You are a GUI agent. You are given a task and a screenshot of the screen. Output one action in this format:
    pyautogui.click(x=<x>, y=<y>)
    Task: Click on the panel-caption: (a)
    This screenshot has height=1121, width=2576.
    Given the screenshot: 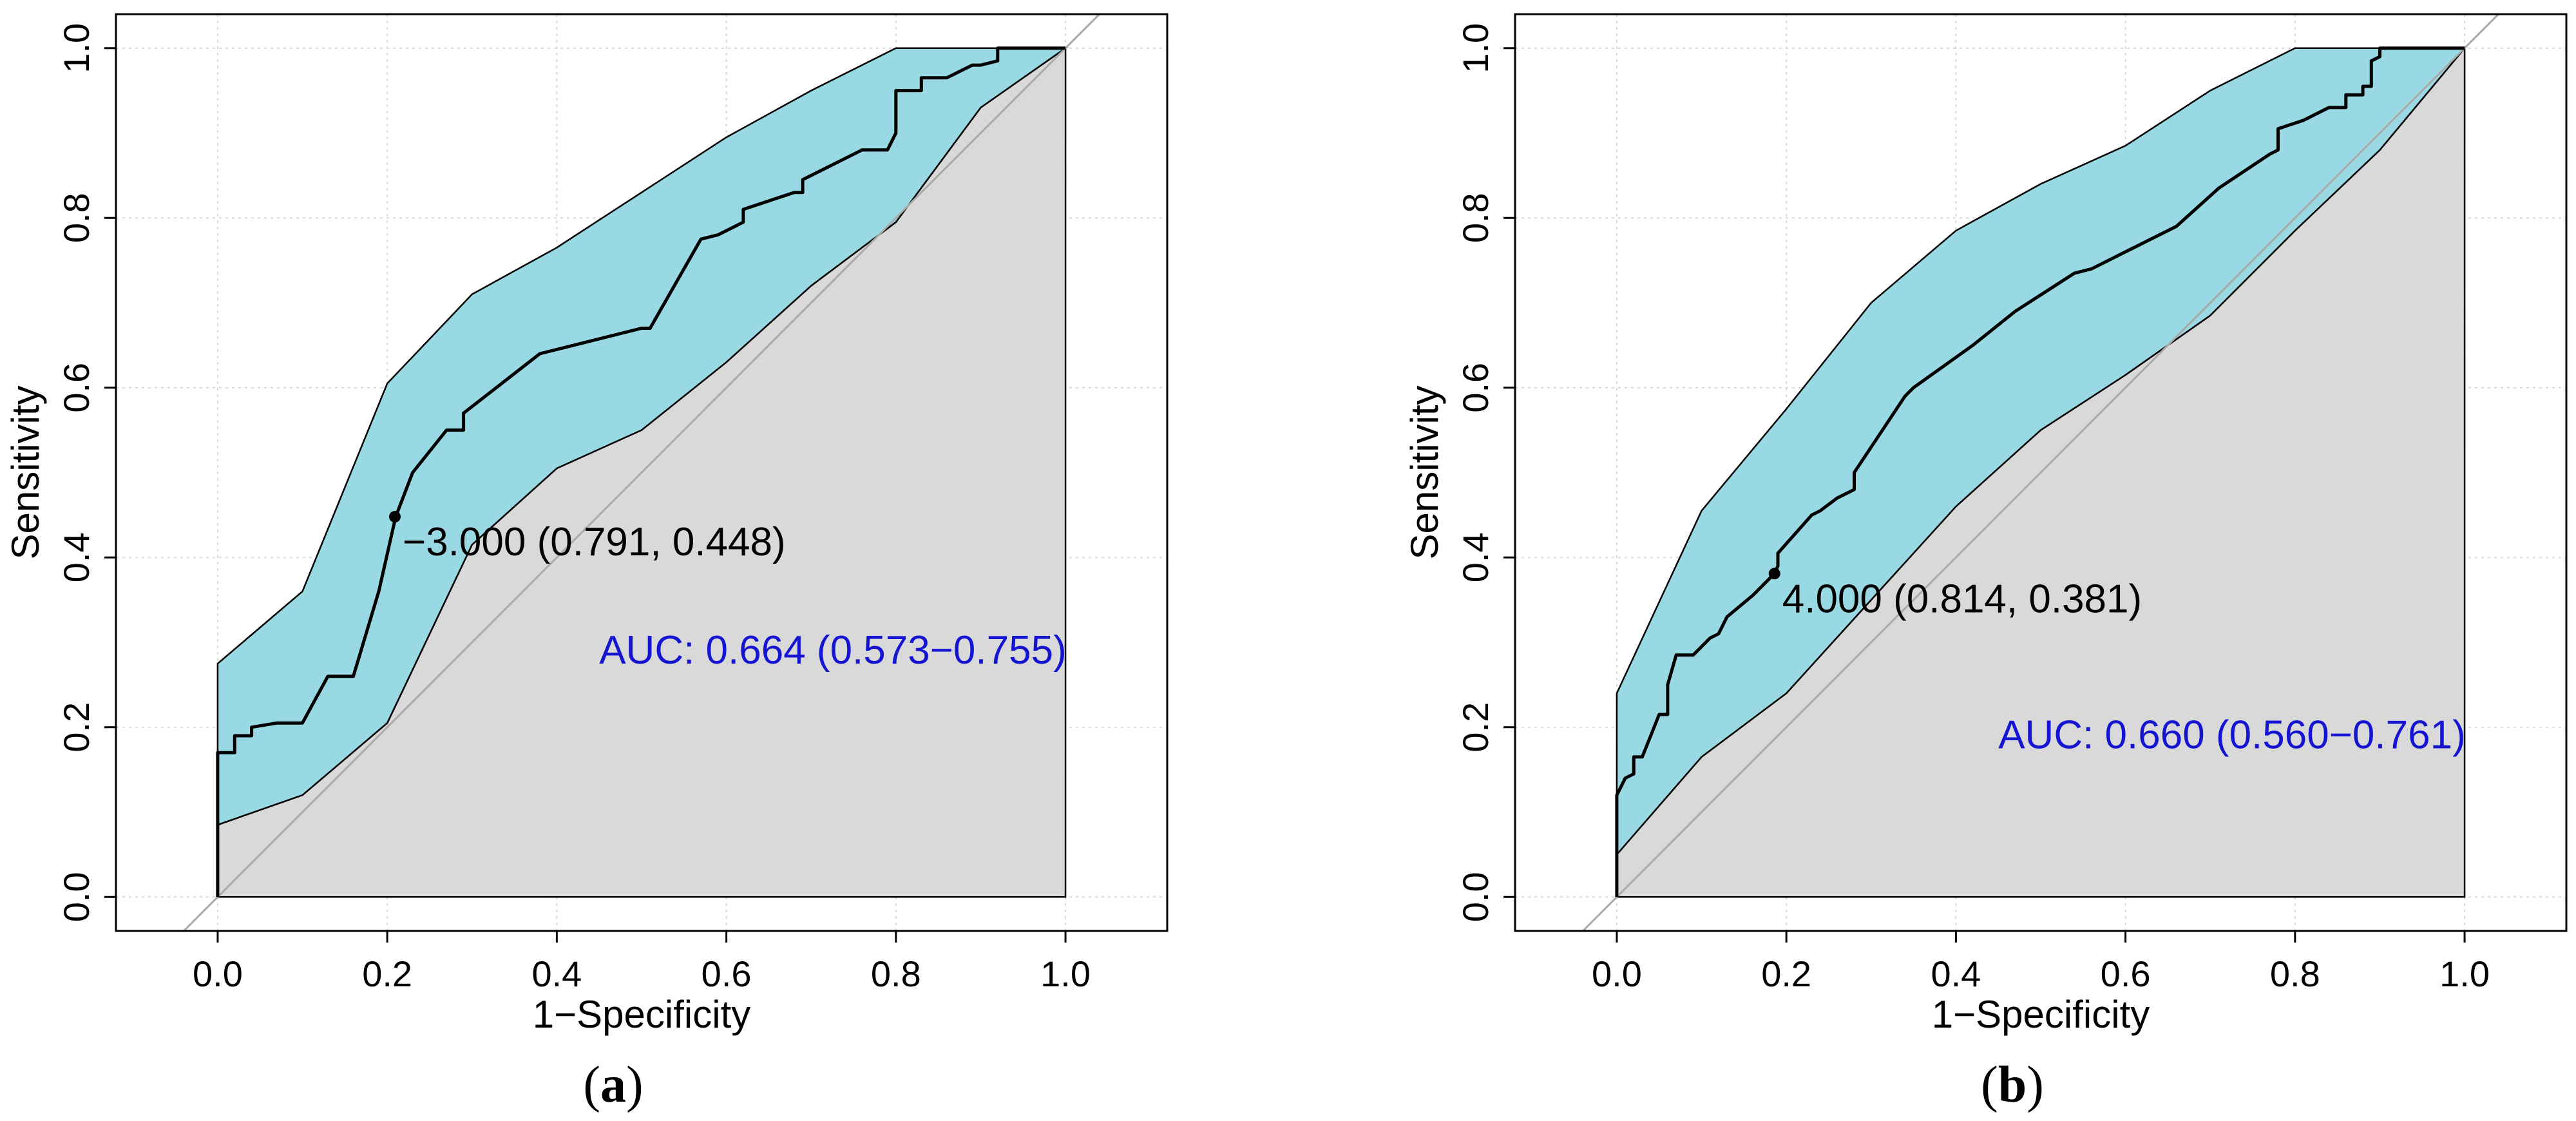 What is the action you would take?
    pyautogui.click(x=613, y=1085)
    